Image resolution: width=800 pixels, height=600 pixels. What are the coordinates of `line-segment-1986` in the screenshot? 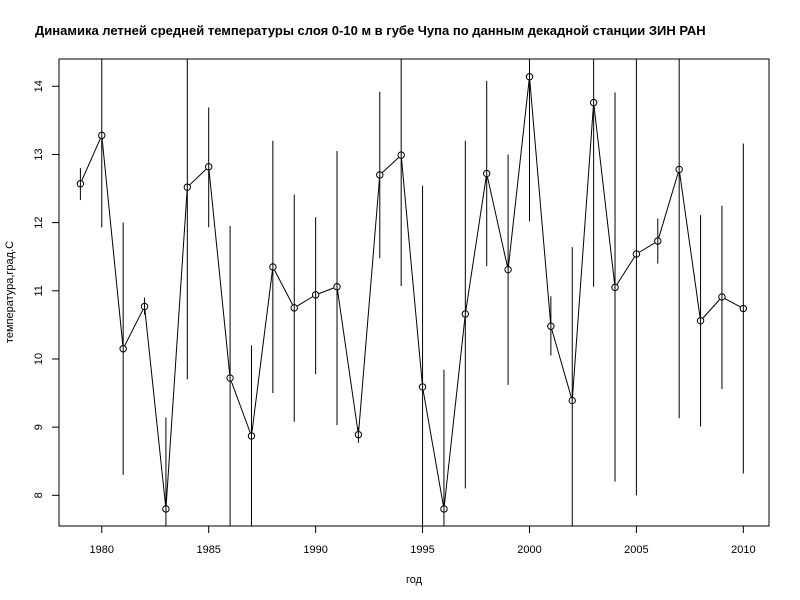 It's located at (240, 407).